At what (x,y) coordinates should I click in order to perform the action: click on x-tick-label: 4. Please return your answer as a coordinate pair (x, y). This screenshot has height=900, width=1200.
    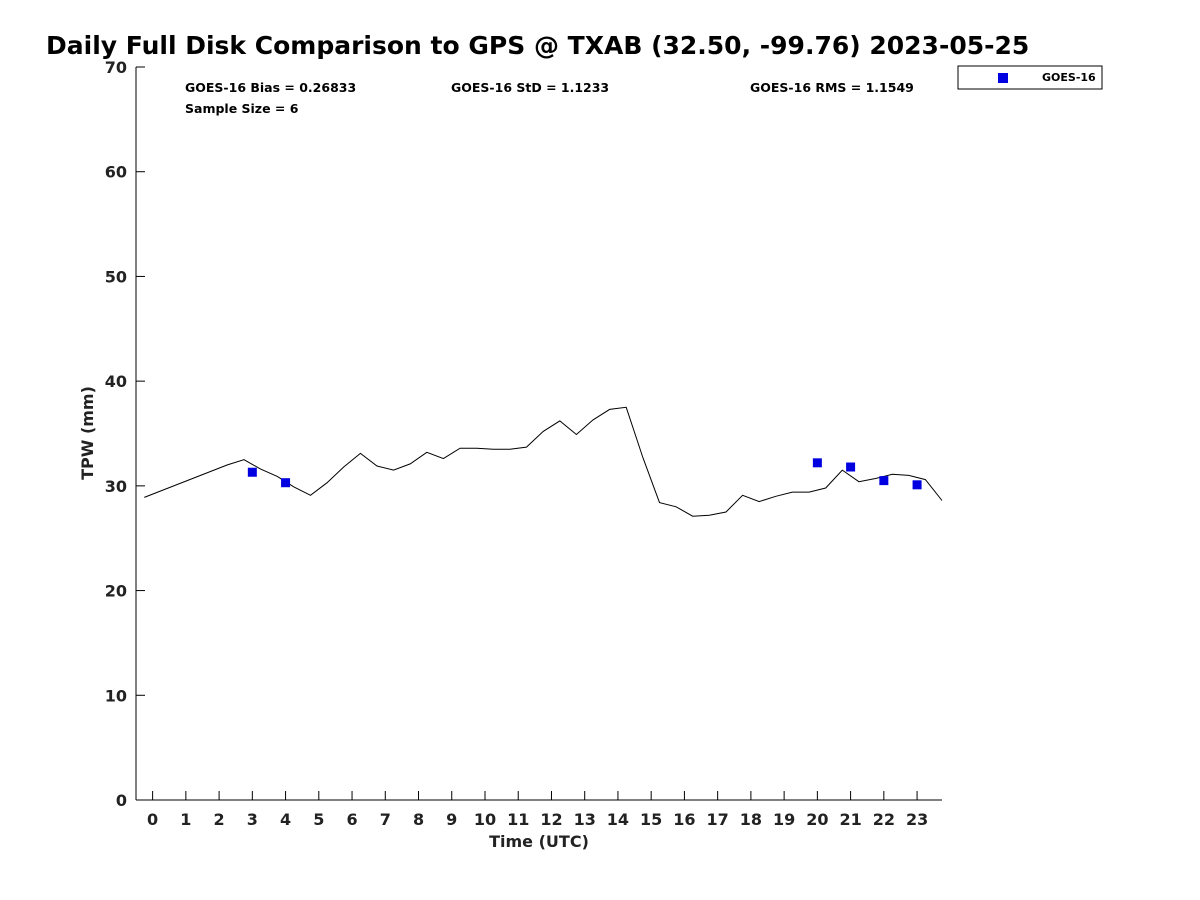
    Looking at the image, I should click on (285, 819).